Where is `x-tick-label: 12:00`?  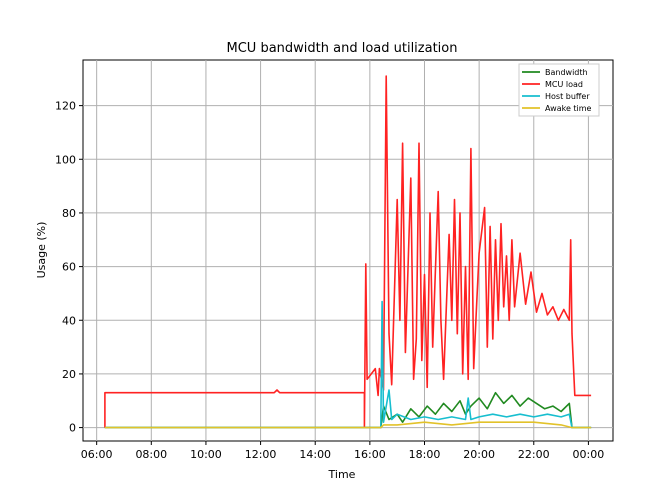 x-tick-label: 12:00 is located at coordinates (261, 454).